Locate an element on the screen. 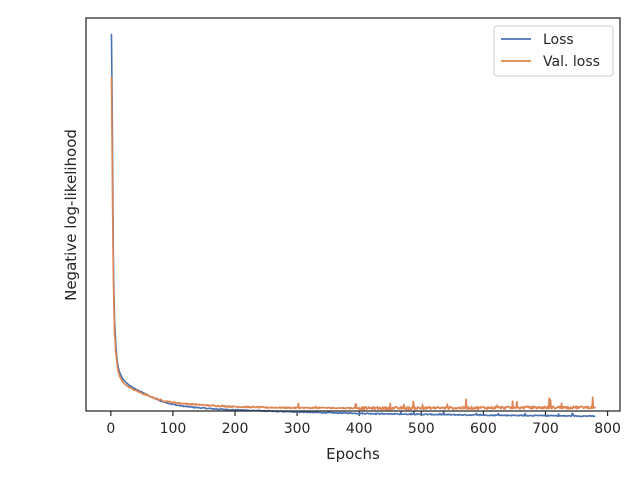 The image size is (640, 484). x-tick-label: 400 is located at coordinates (359, 429).